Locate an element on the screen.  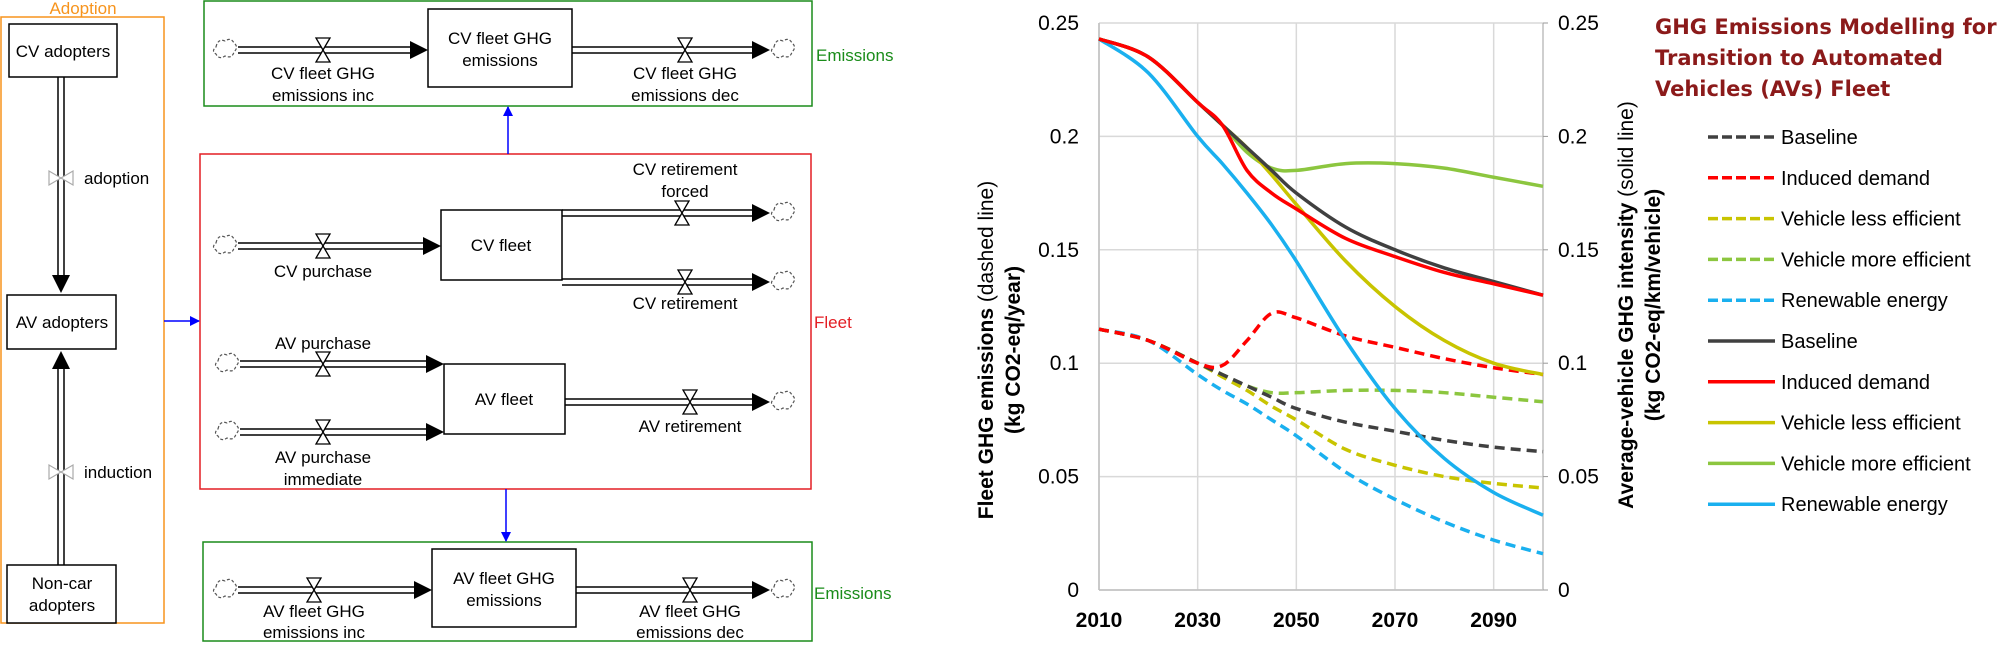
cv-fleet-ghg-emissions-label-2: emissions is located at coordinates (500, 60).